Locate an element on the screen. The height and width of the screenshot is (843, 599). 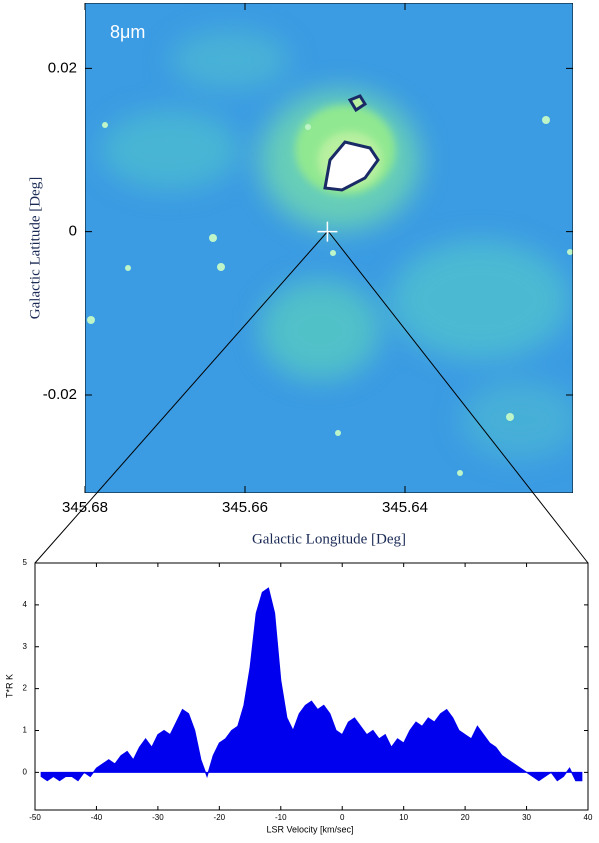
y-tick-label: 5 is located at coordinates (25, 562).